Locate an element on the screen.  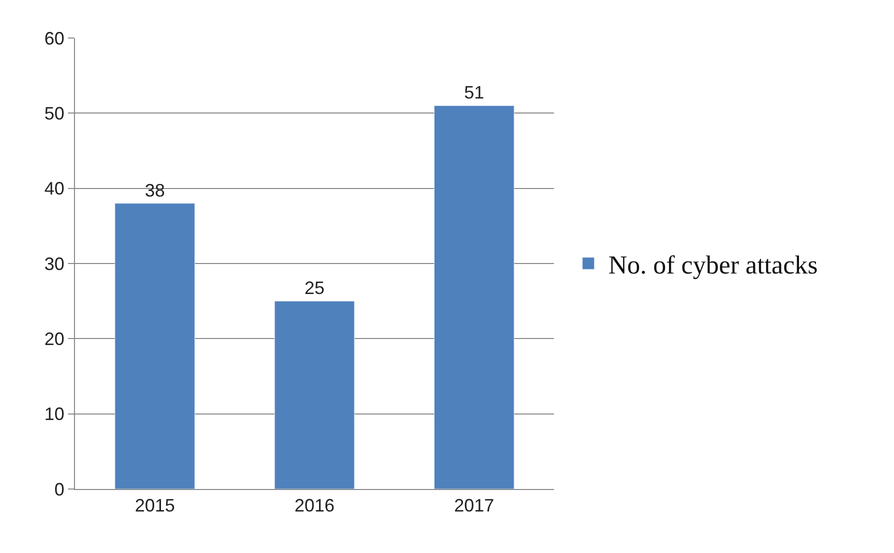
y-tick-label: 20 is located at coordinates (54, 338).